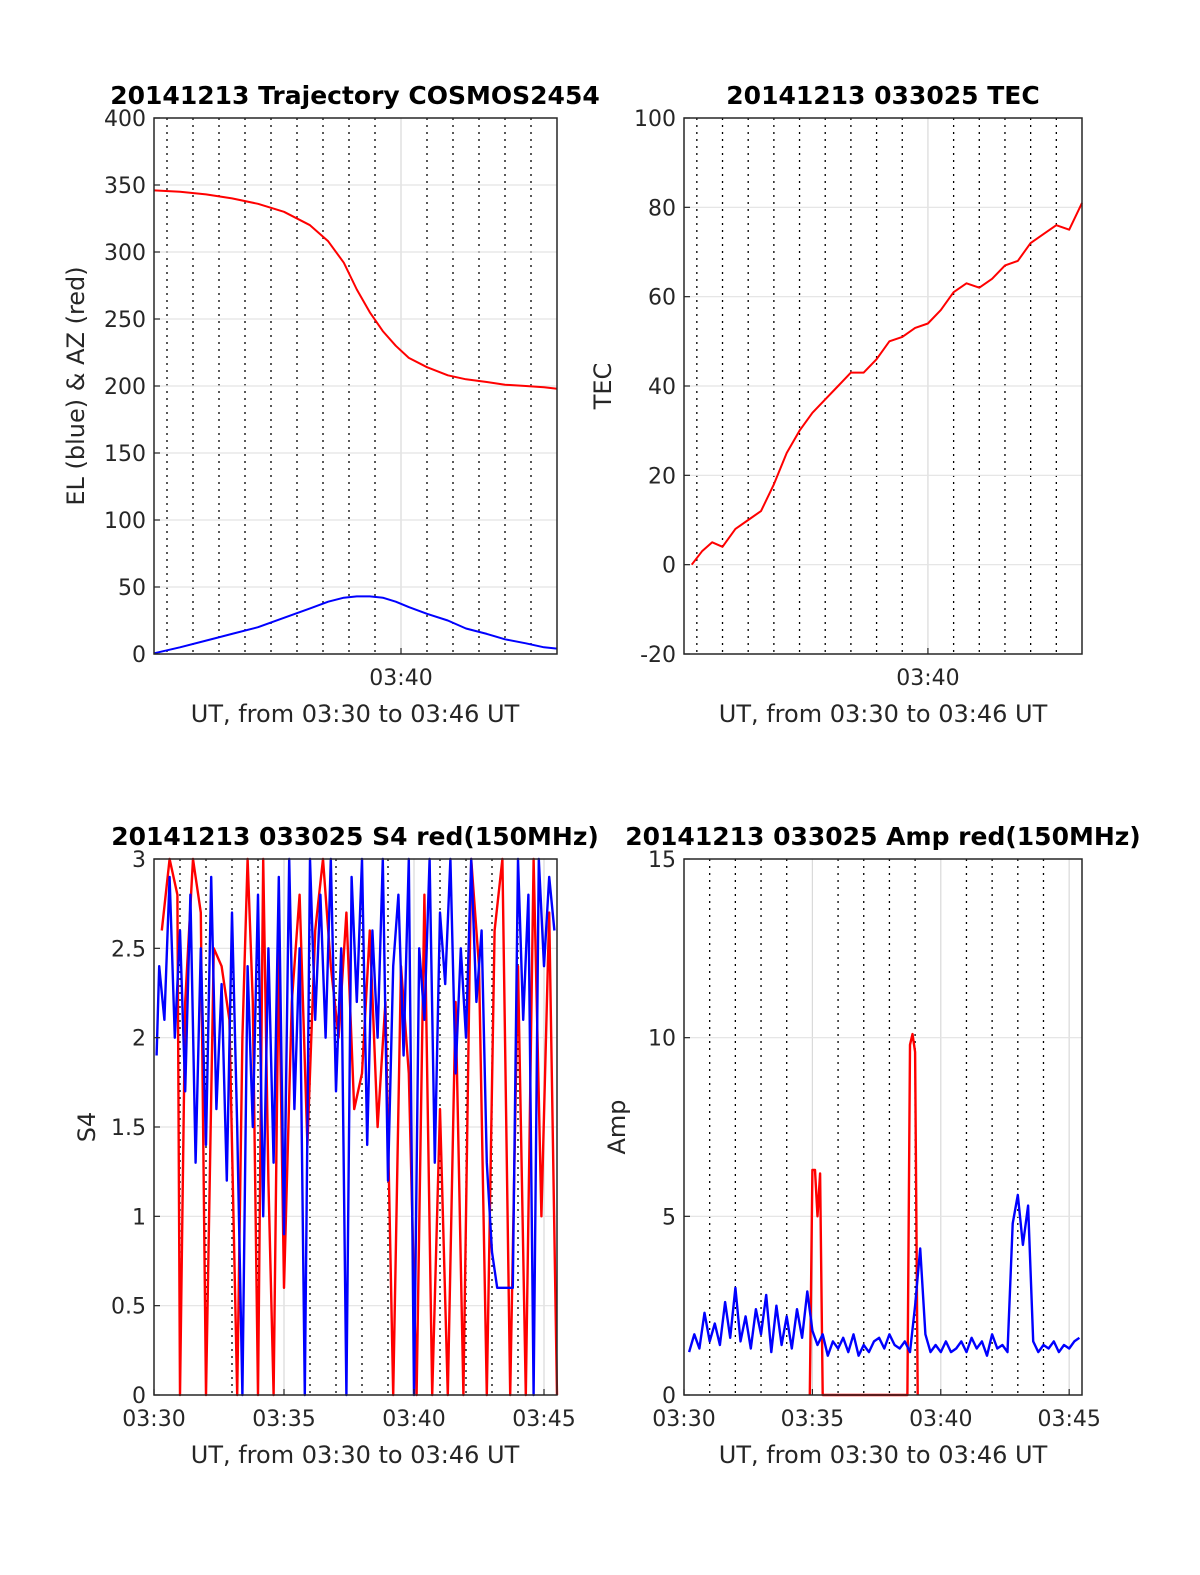 This screenshot has height=1575, width=1200. Describe the element at coordinates (662, 298) in the screenshot. I see `y-tick-label: 60` at that location.